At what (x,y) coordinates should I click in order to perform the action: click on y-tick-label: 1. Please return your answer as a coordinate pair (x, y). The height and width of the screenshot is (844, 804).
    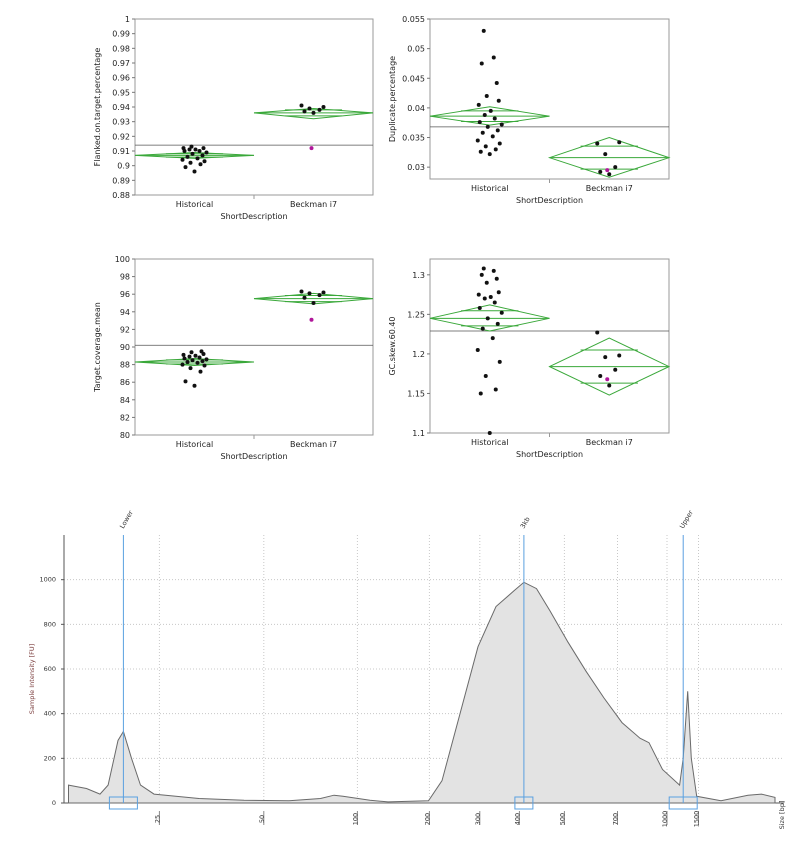
    Looking at the image, I should click on (127, 19).